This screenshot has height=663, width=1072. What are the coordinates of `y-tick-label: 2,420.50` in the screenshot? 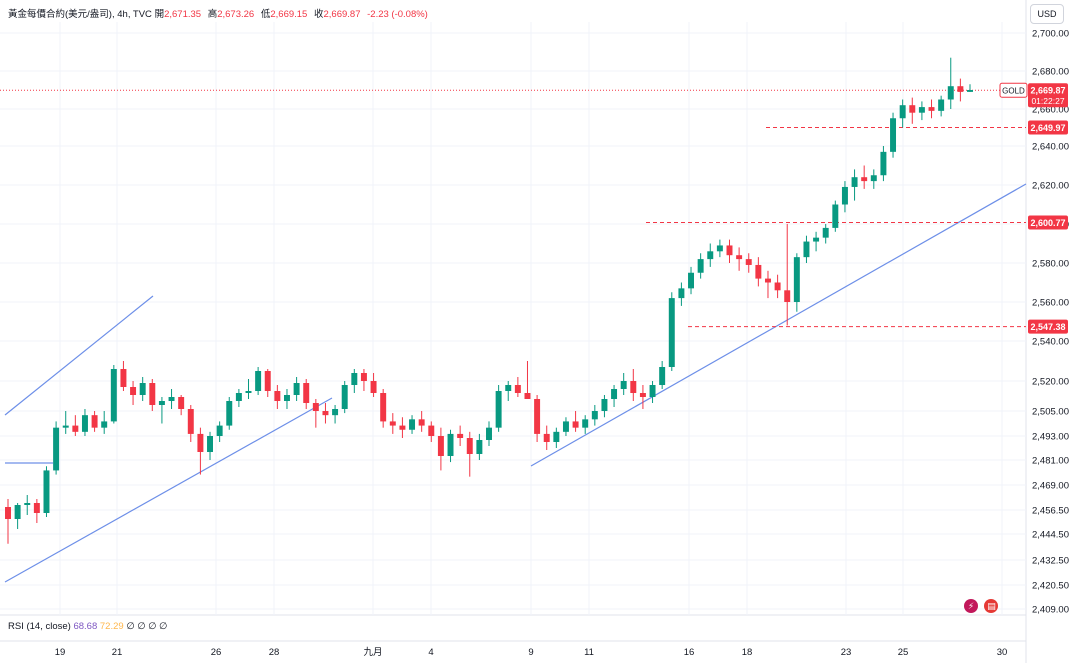 It's located at (1050, 586).